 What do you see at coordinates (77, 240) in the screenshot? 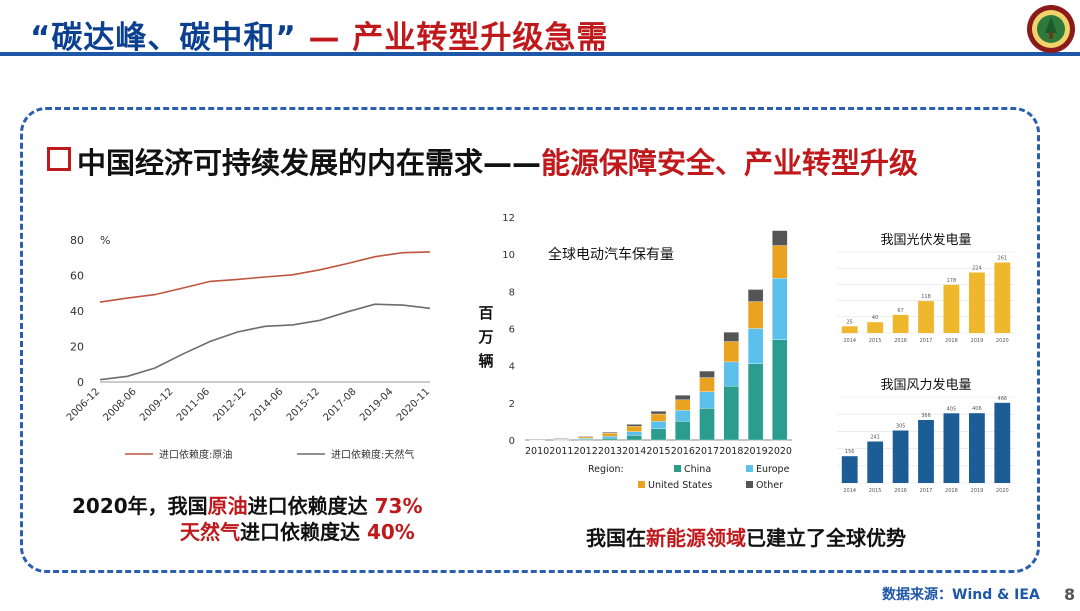
I see `y-tick-label: 80` at bounding box center [77, 240].